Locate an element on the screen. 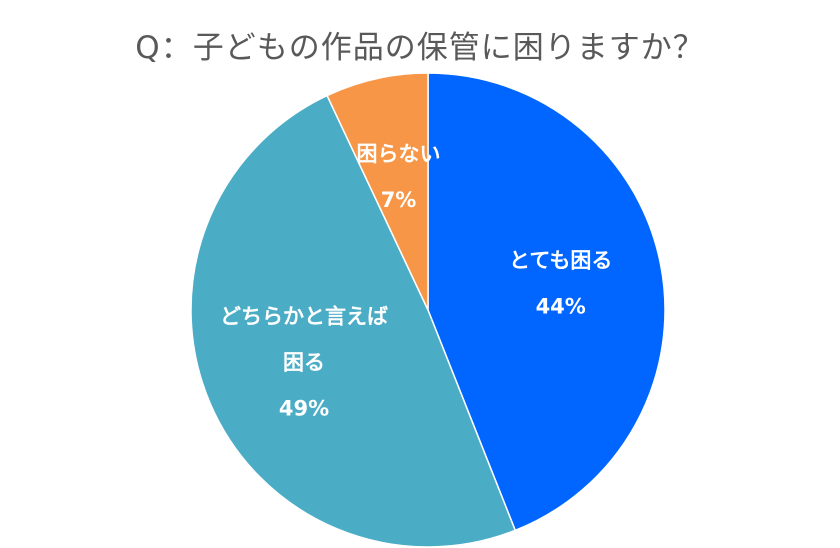 This screenshot has width=840, height=548. slice-label-not-troubled-line-1: 困らない is located at coordinates (399, 154).